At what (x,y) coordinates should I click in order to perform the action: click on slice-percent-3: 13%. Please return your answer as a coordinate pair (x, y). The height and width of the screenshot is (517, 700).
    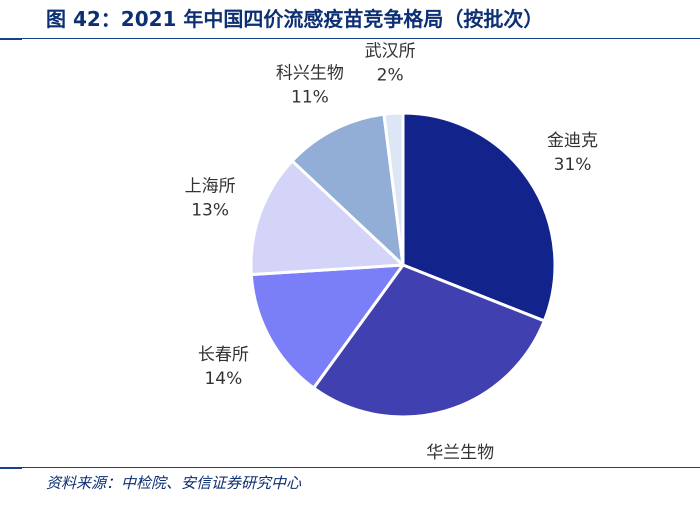
    Looking at the image, I should click on (210, 211).